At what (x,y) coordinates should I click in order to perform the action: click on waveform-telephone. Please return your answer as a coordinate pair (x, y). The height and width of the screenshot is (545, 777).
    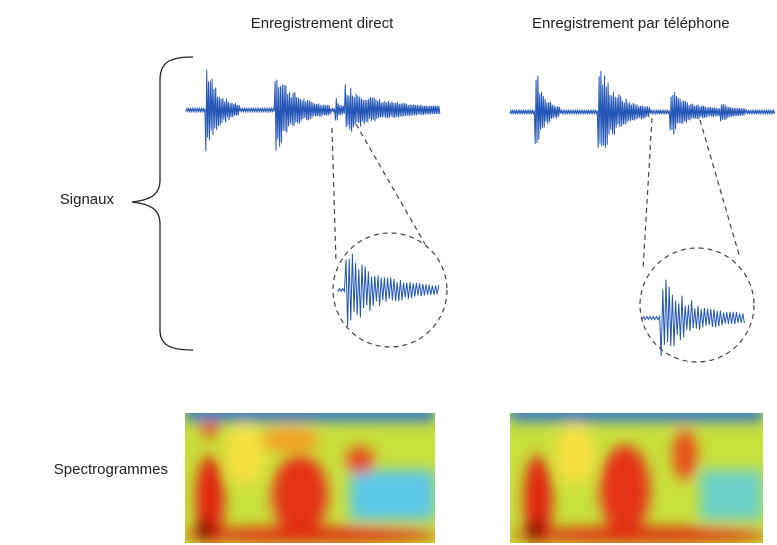
    Looking at the image, I should click on (642, 109).